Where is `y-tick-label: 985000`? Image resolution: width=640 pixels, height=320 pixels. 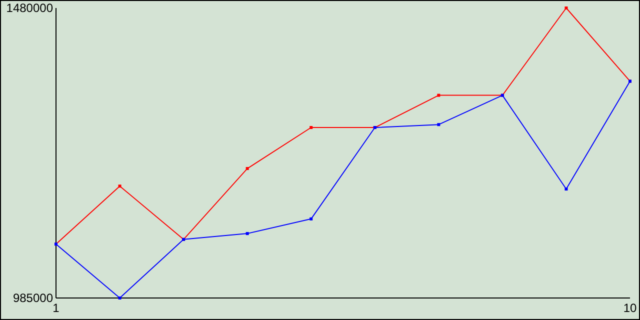
y-tick-label: 985000 is located at coordinates (33, 298).